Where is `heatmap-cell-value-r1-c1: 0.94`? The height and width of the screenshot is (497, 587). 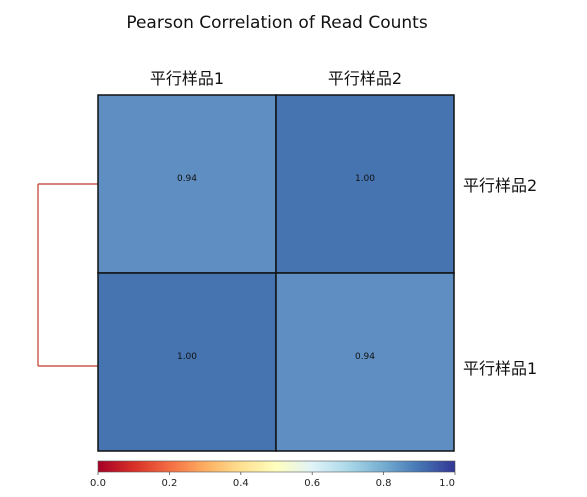
heatmap-cell-value-r1-c1: 0.94 is located at coordinates (187, 179).